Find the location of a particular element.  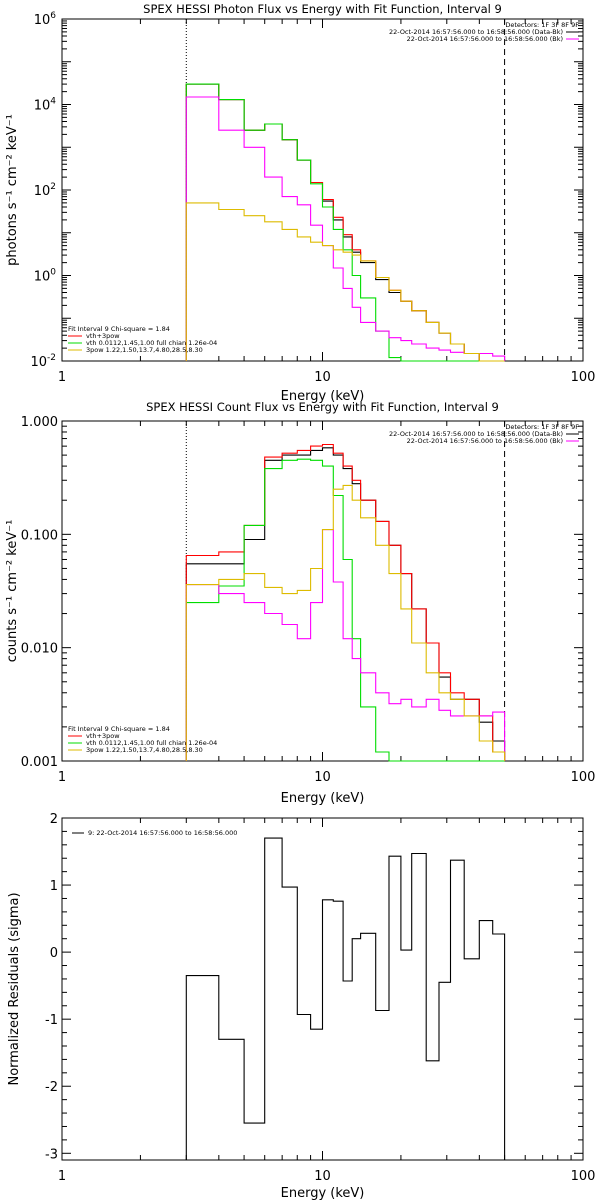

y-tick-label: -1 is located at coordinates (51, 1020).